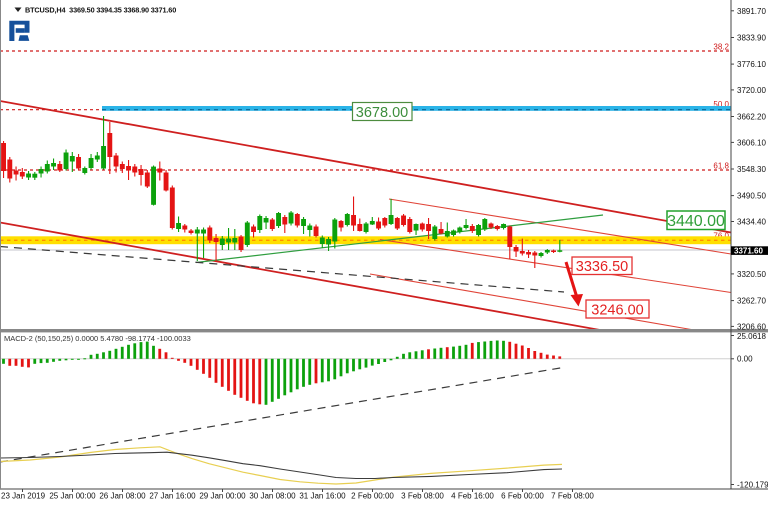 The height and width of the screenshot is (517, 768). Describe the element at coordinates (572, 496) in the screenshot. I see `svg-text: 7 Feb 08:00` at that location.